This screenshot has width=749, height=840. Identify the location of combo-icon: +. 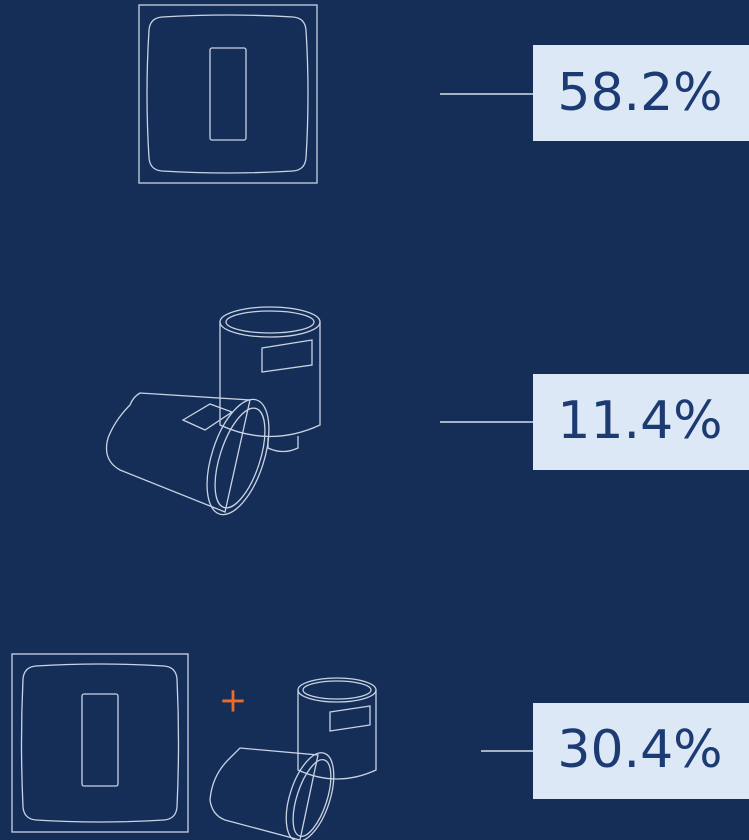
(194, 746).